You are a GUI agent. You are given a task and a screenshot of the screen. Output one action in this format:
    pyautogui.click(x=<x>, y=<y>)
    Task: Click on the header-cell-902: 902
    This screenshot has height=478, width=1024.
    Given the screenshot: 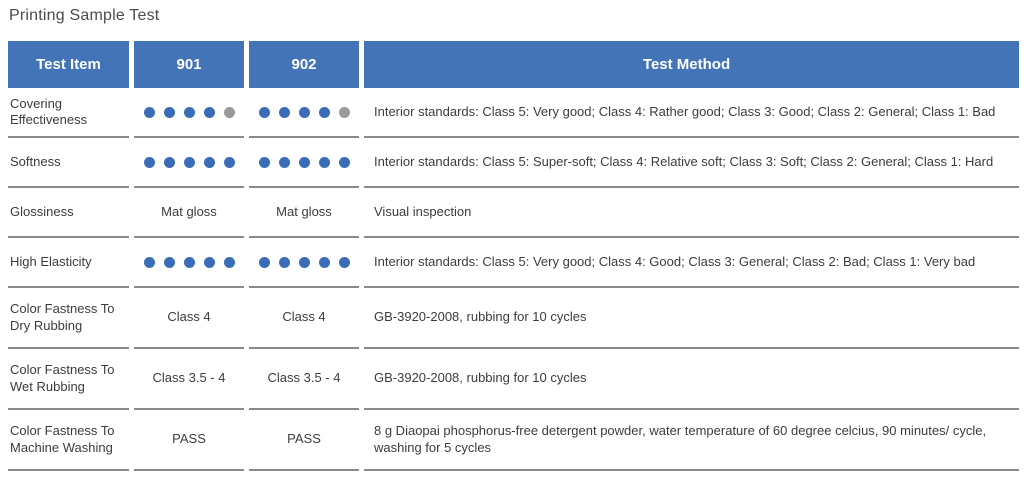 What is the action you would take?
    pyautogui.click(x=304, y=64)
    